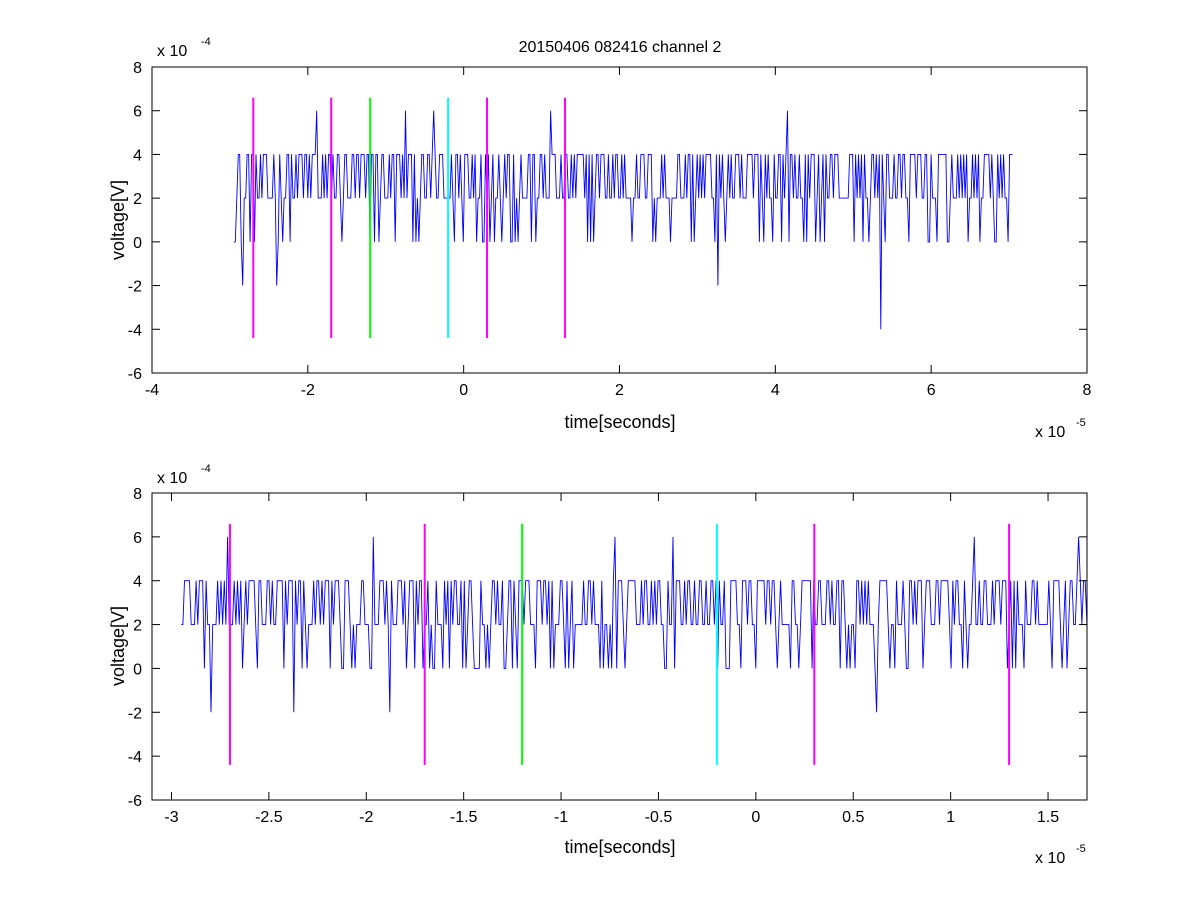  What do you see at coordinates (464, 817) in the screenshot?
I see `x-tick-label: -1.5` at bounding box center [464, 817].